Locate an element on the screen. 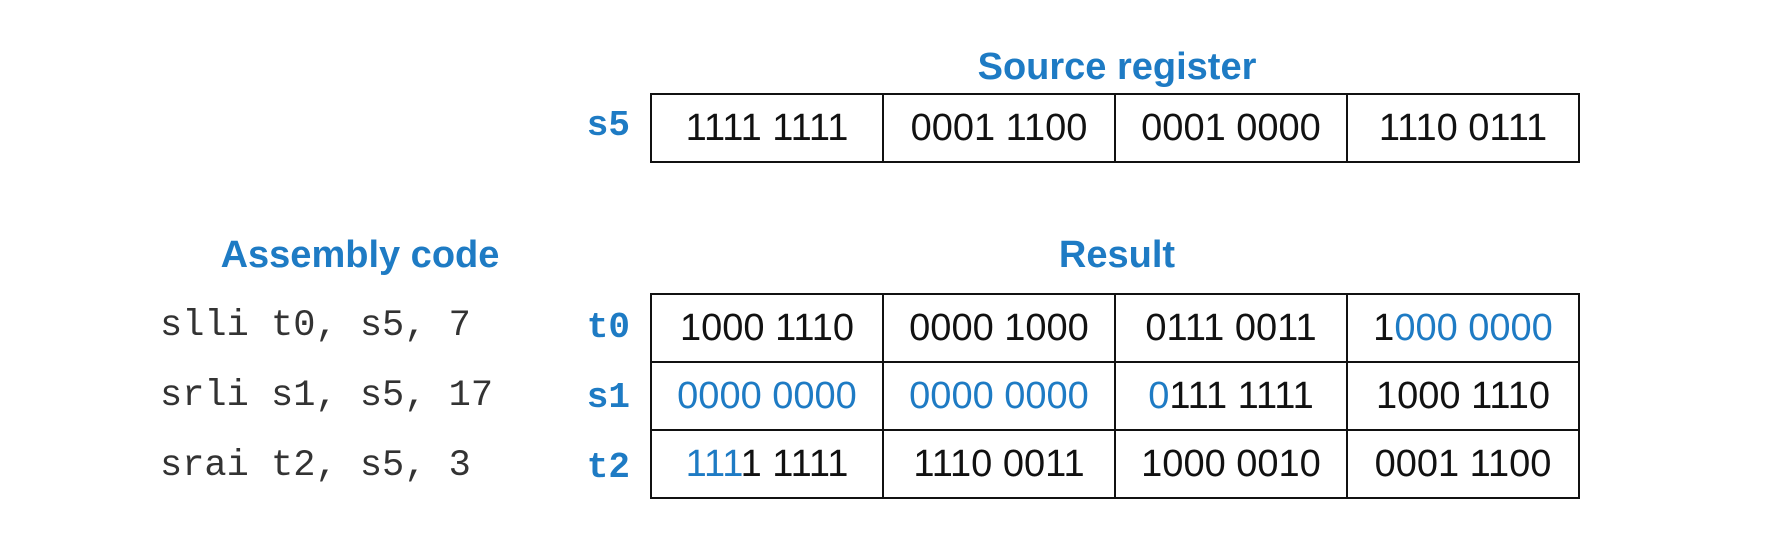 Image resolution: width=1771 pixels, height=560 pixels. source-byte: 0001 0000 is located at coordinates (1231, 128).